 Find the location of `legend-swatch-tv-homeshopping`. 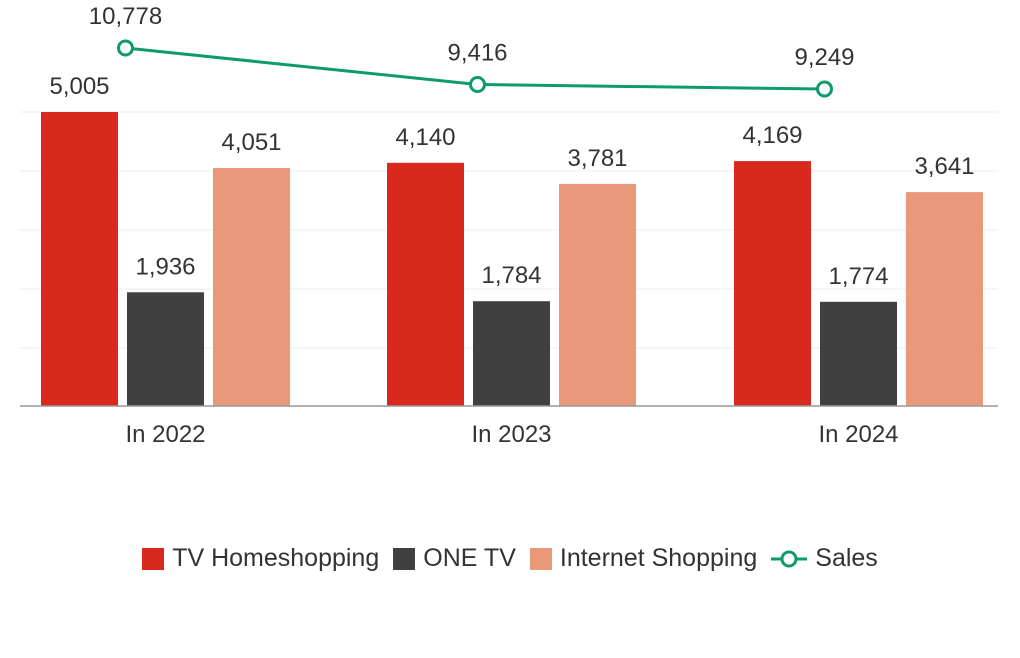

legend-swatch-tv-homeshopping is located at coordinates (153, 558).